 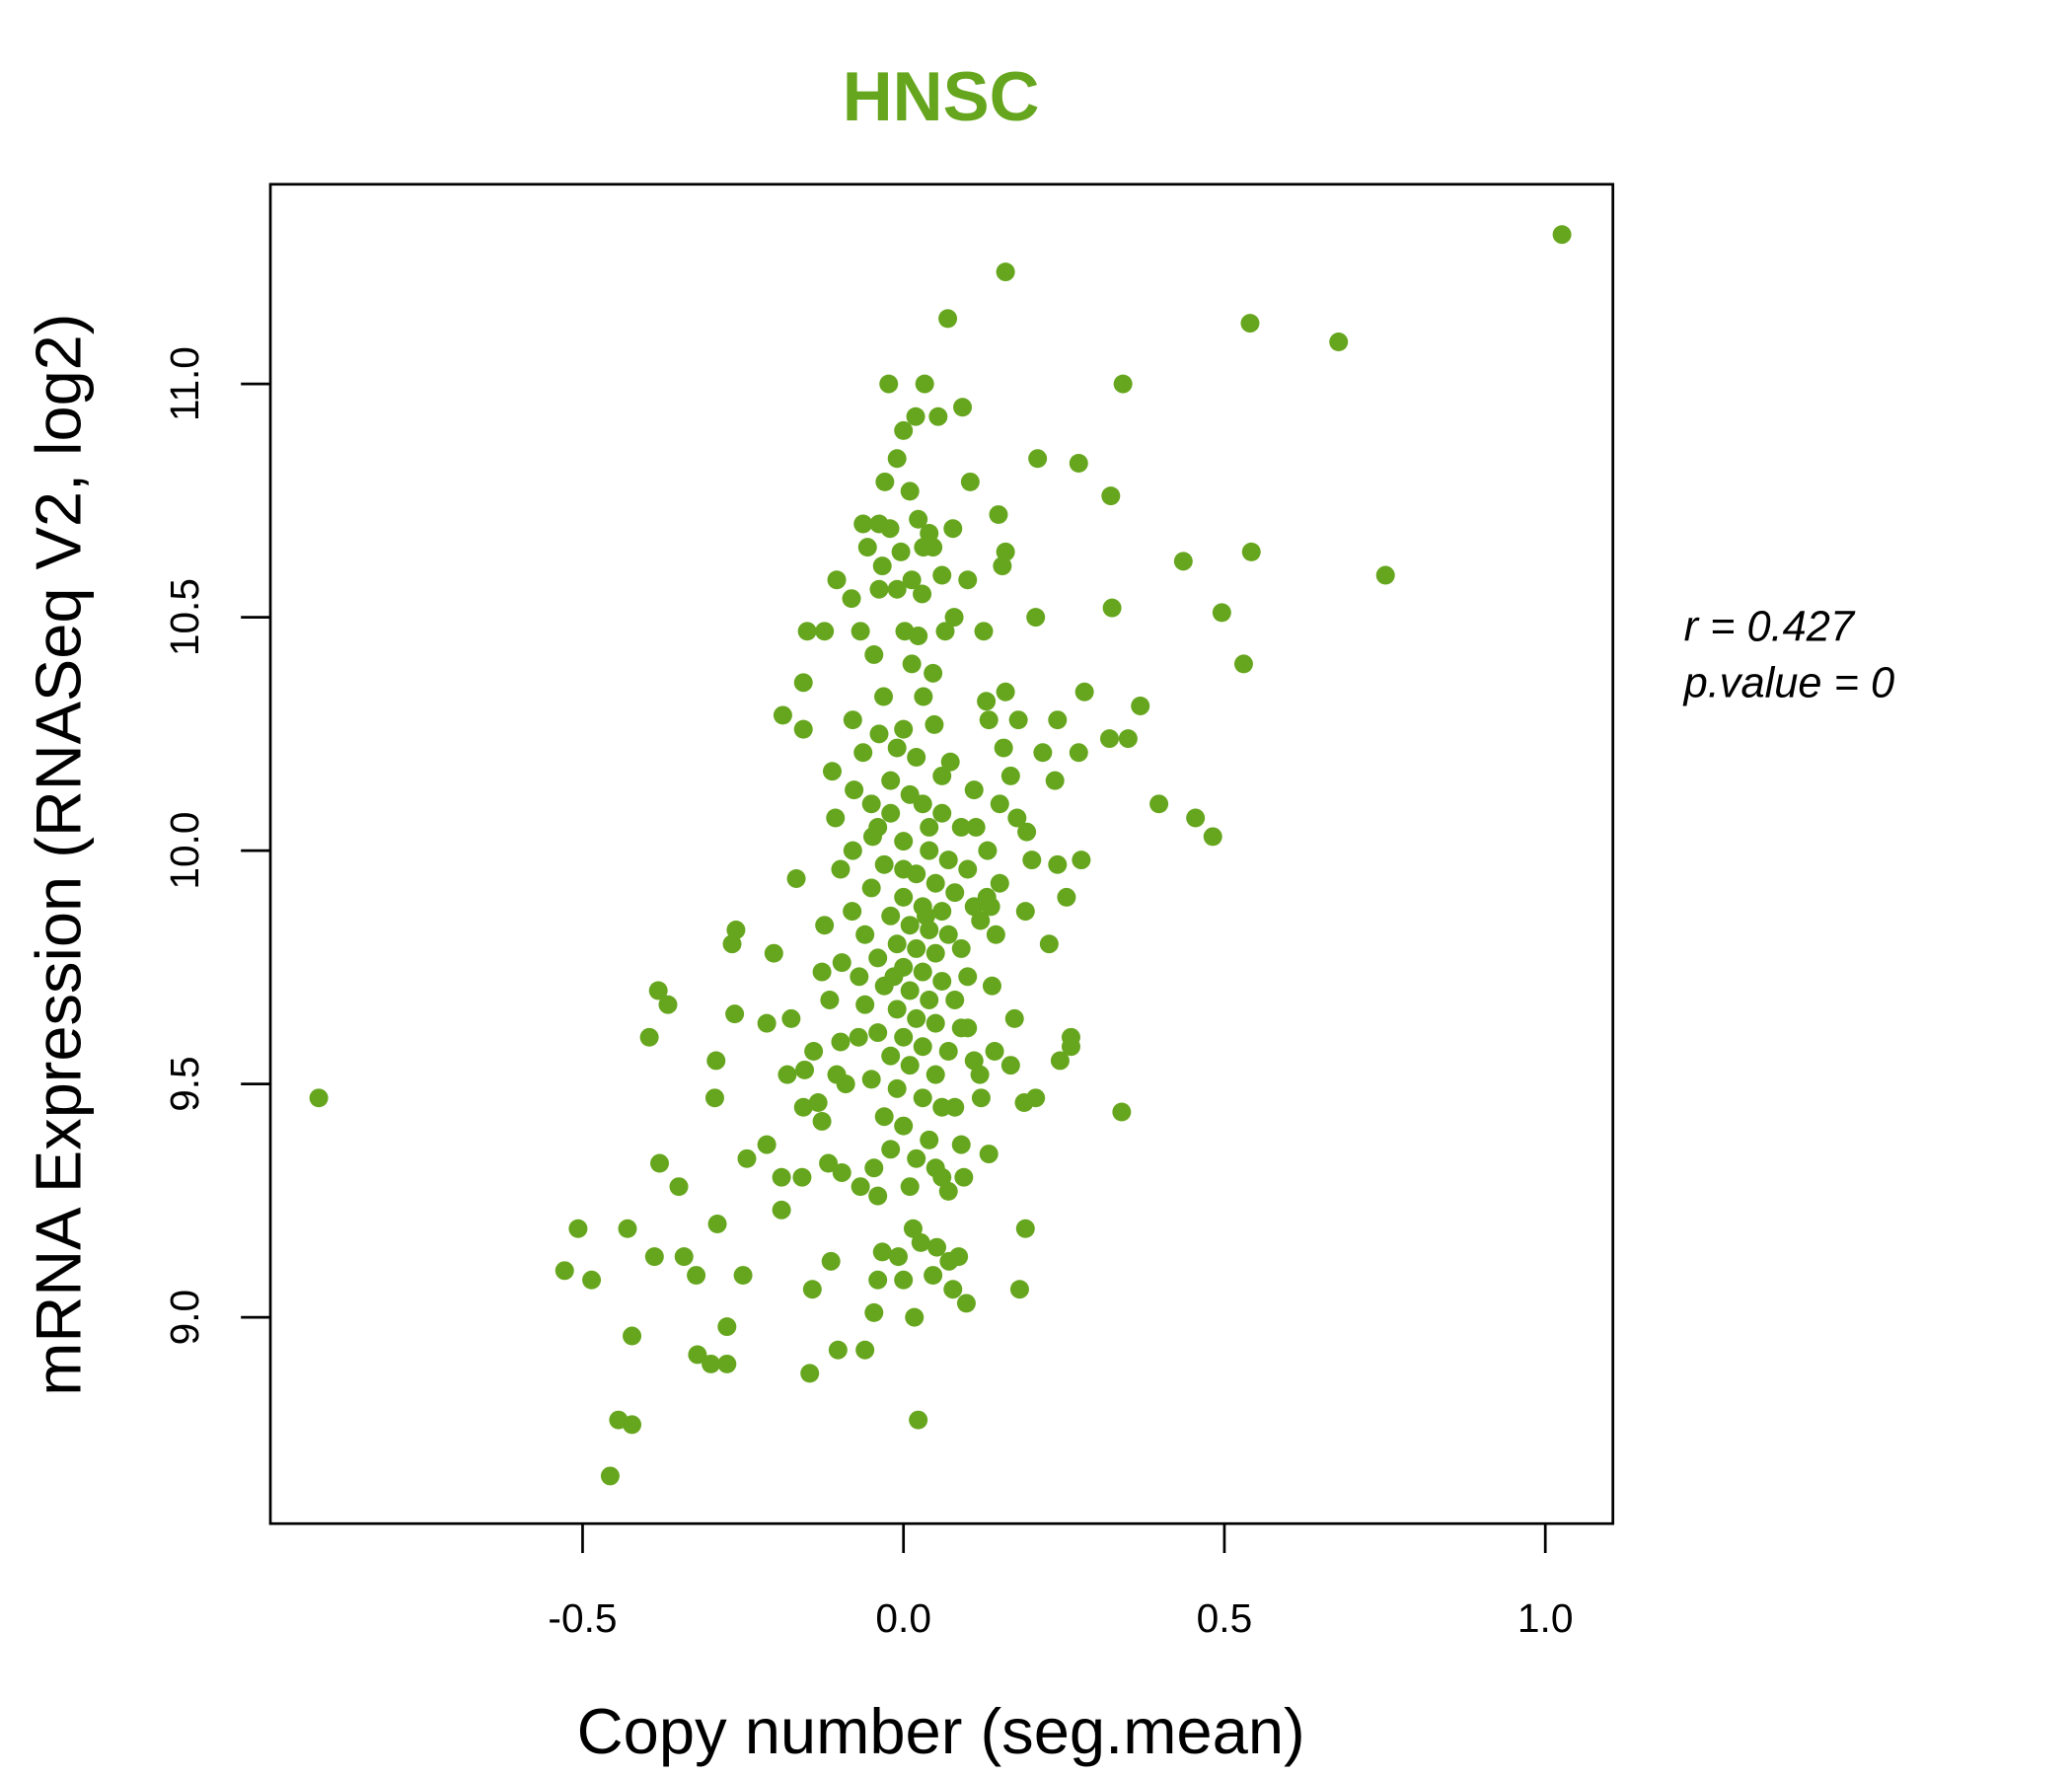 What do you see at coordinates (217, 846) in the screenshot?
I see `y-axis: 9.0 9.5 10.0 10.5 11.0` at bounding box center [217, 846].